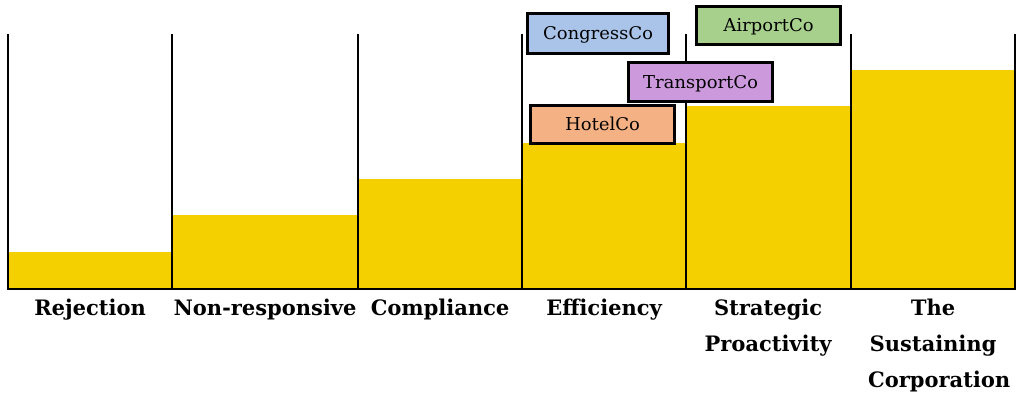 The image size is (1024, 401). I want to click on company-name: TransportCo, so click(700, 82).